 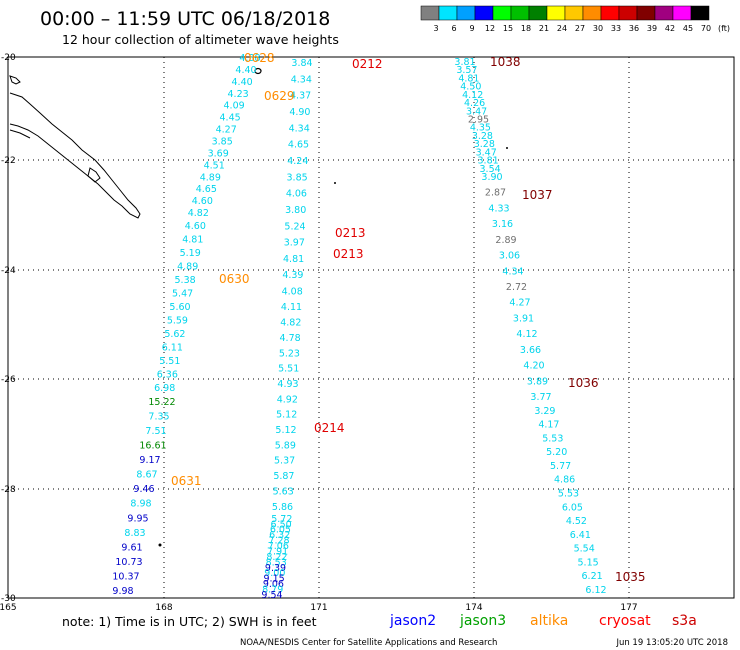 What do you see at coordinates (412, 621) in the screenshot?
I see `satellite-legend-jason2: jason2` at bounding box center [412, 621].